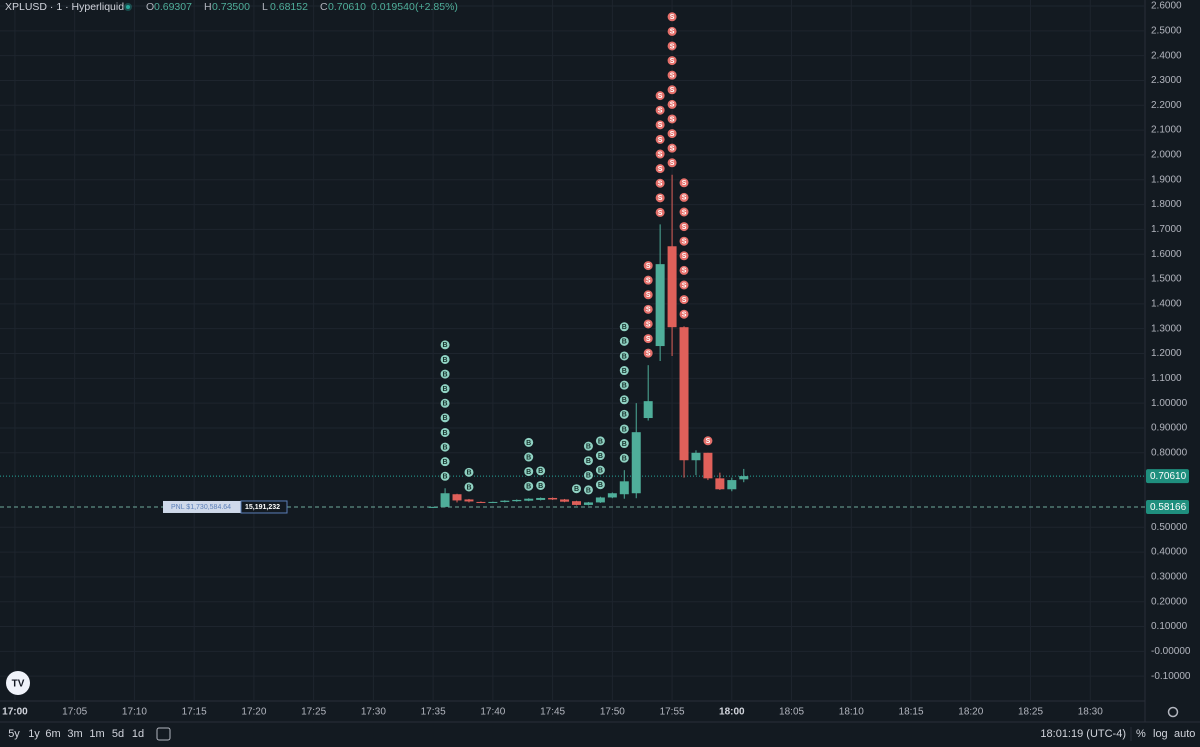 This screenshot has width=1200, height=747. Describe the element at coordinates (347, 7) in the screenshot. I see `ohlc-value: 0.70610` at that location.